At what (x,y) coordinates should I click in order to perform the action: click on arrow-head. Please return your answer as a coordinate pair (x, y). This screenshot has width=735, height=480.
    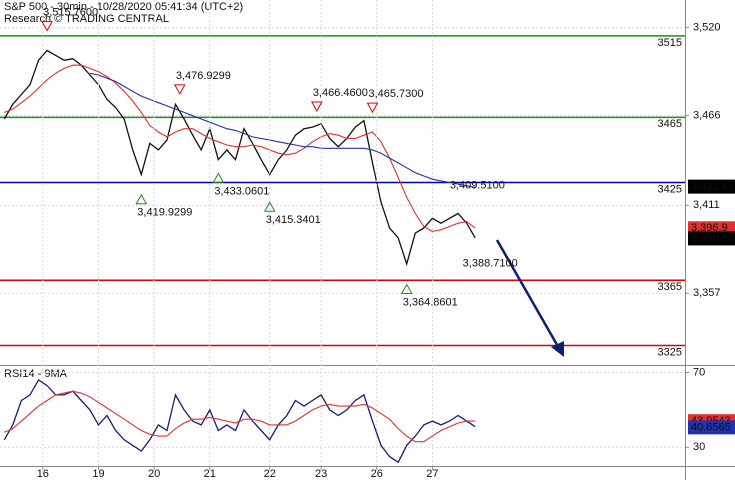
    Looking at the image, I should click on (557, 349).